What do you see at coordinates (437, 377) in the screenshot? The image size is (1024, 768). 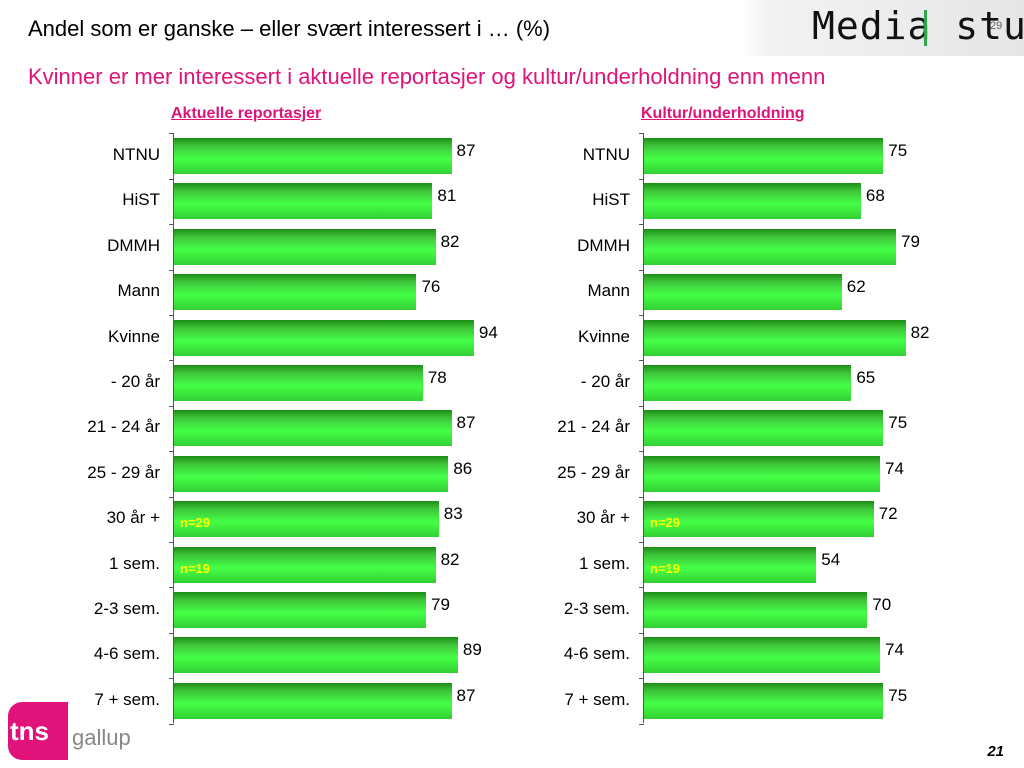 I see `value-label-20-r: 78` at bounding box center [437, 377].